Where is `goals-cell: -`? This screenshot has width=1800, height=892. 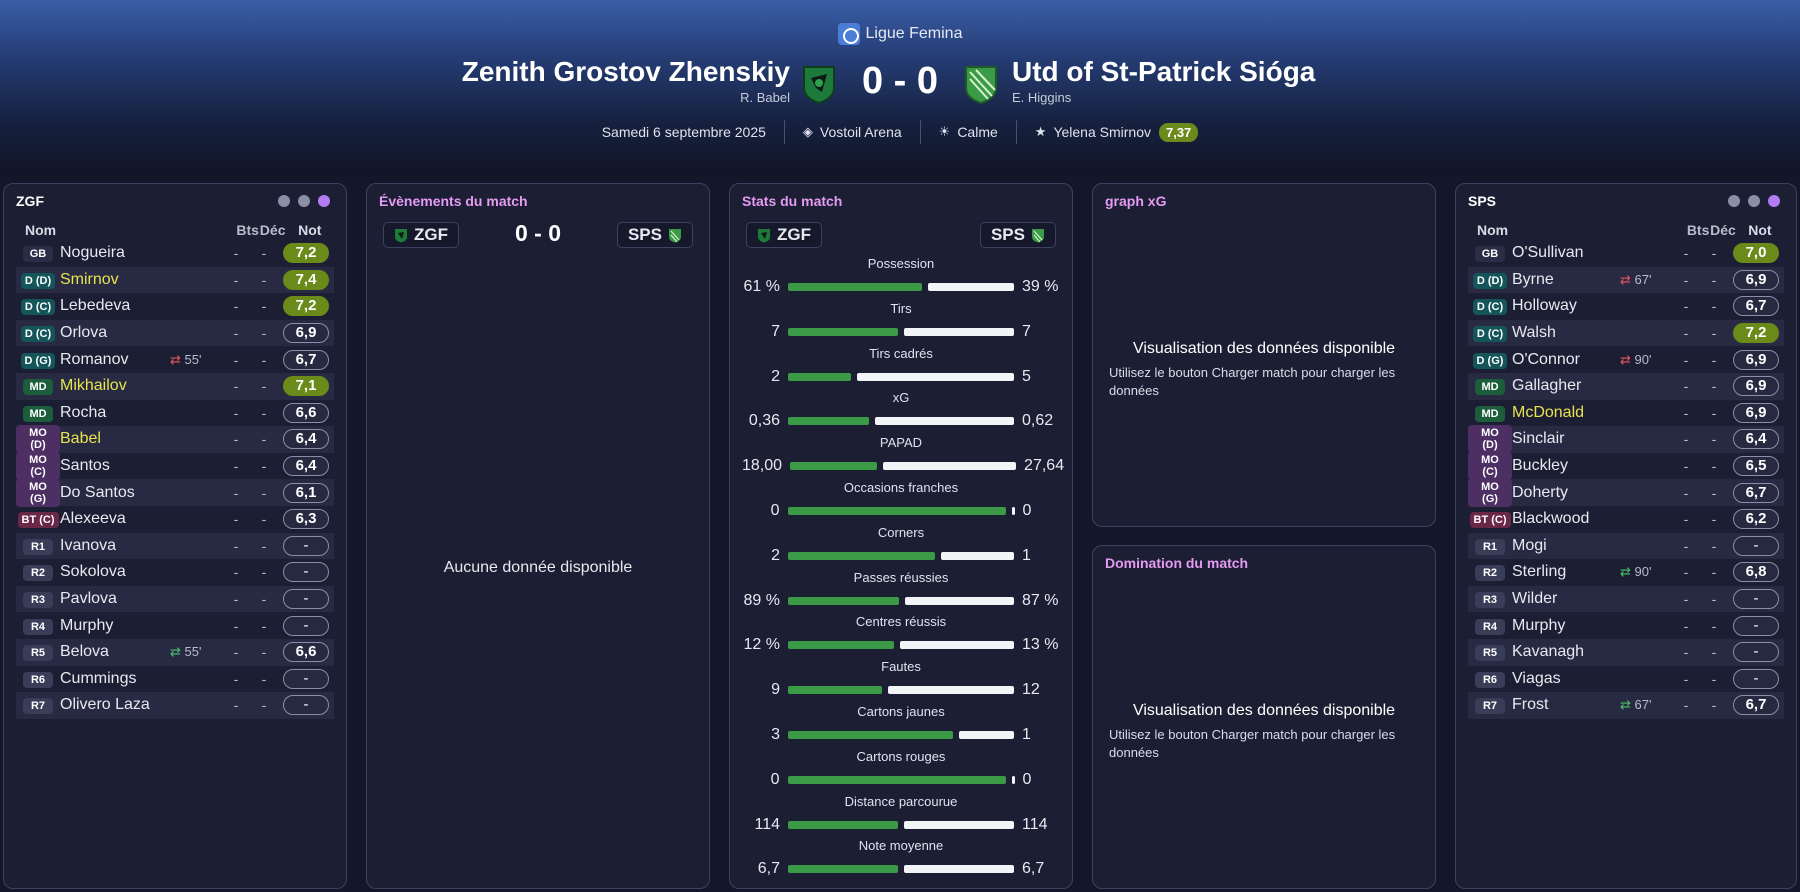 goals-cell: - is located at coordinates (1686, 678).